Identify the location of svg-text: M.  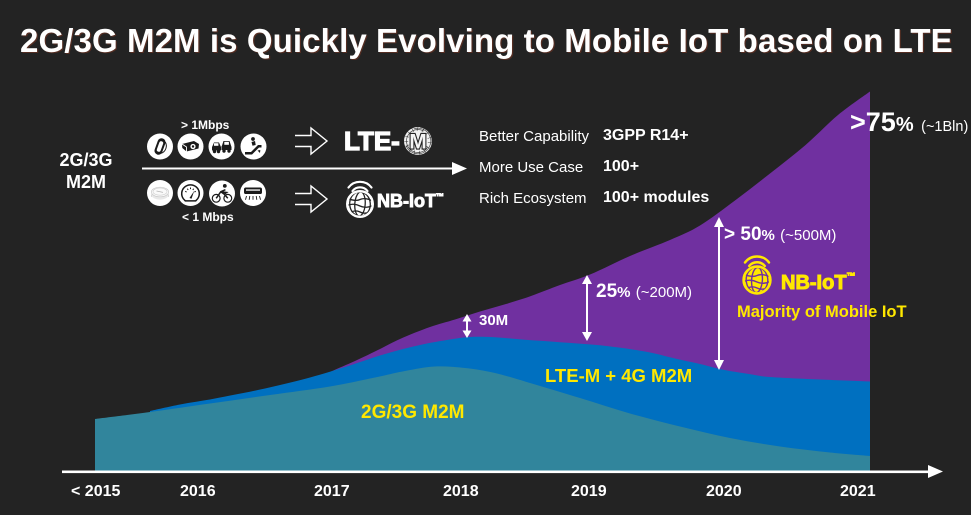
(418, 142).